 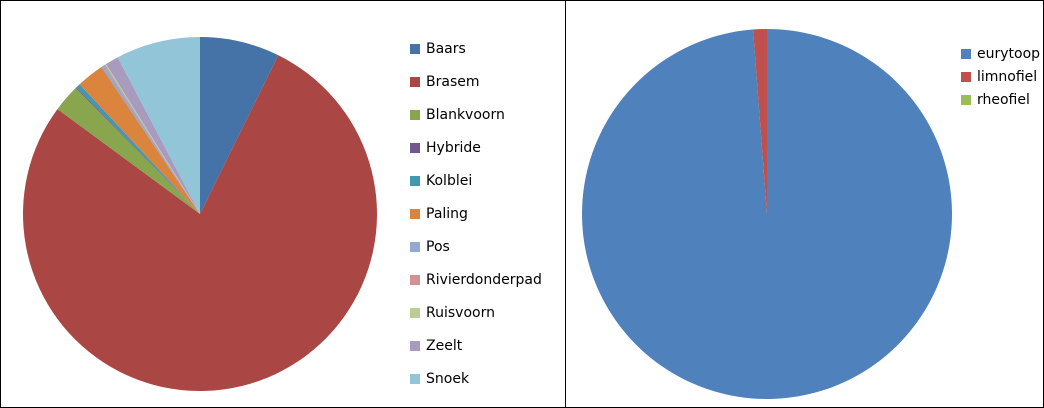 I want to click on legend-label: Hybride, so click(x=453, y=148).